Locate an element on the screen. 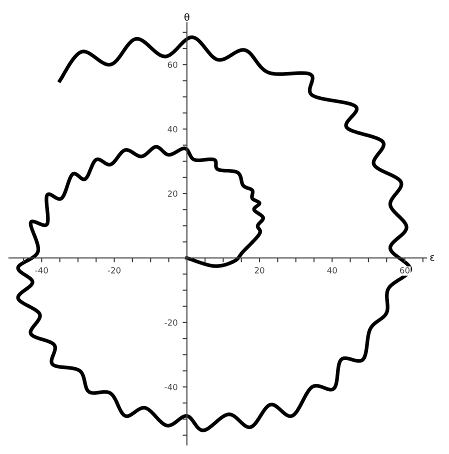 This screenshot has height=454, width=449. y-axis-title: θ is located at coordinates (187, 17).